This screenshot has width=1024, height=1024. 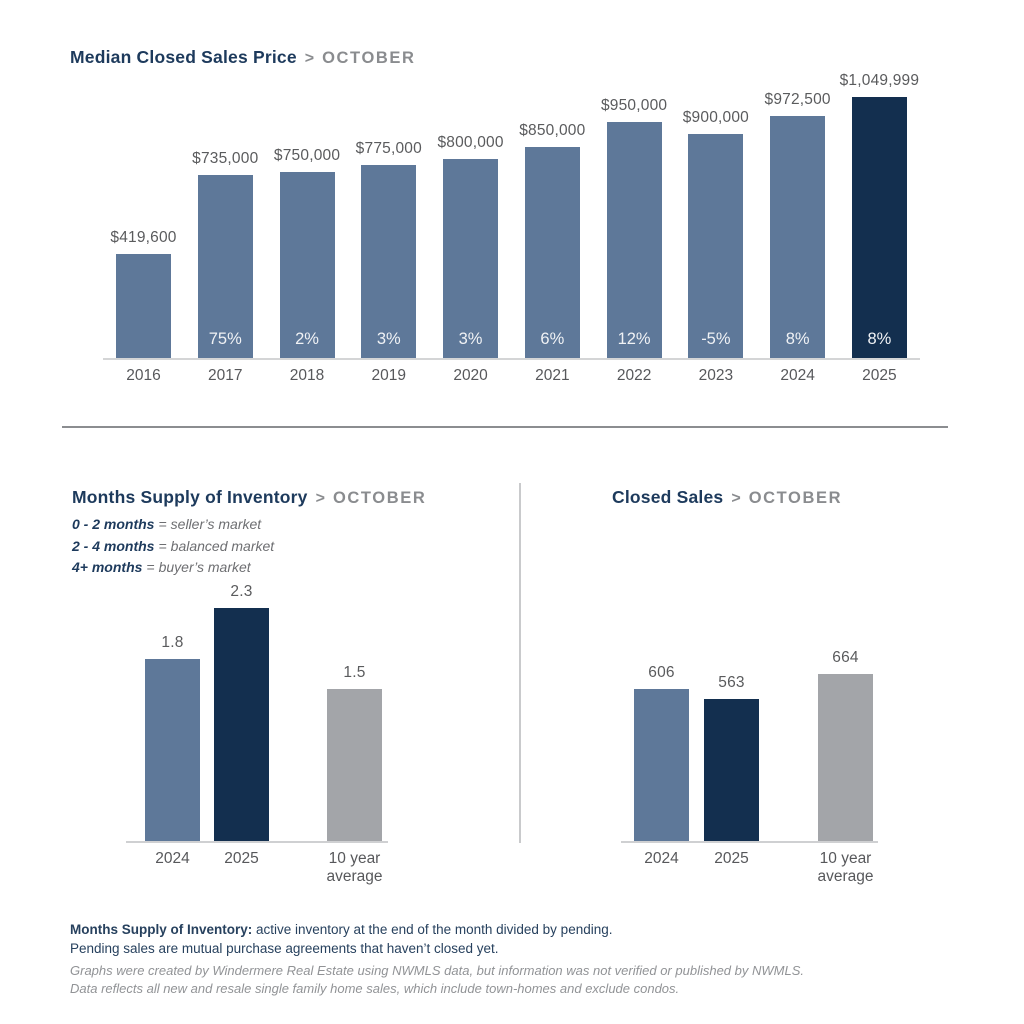 I want to click on value-label: 606, so click(x=661, y=672).